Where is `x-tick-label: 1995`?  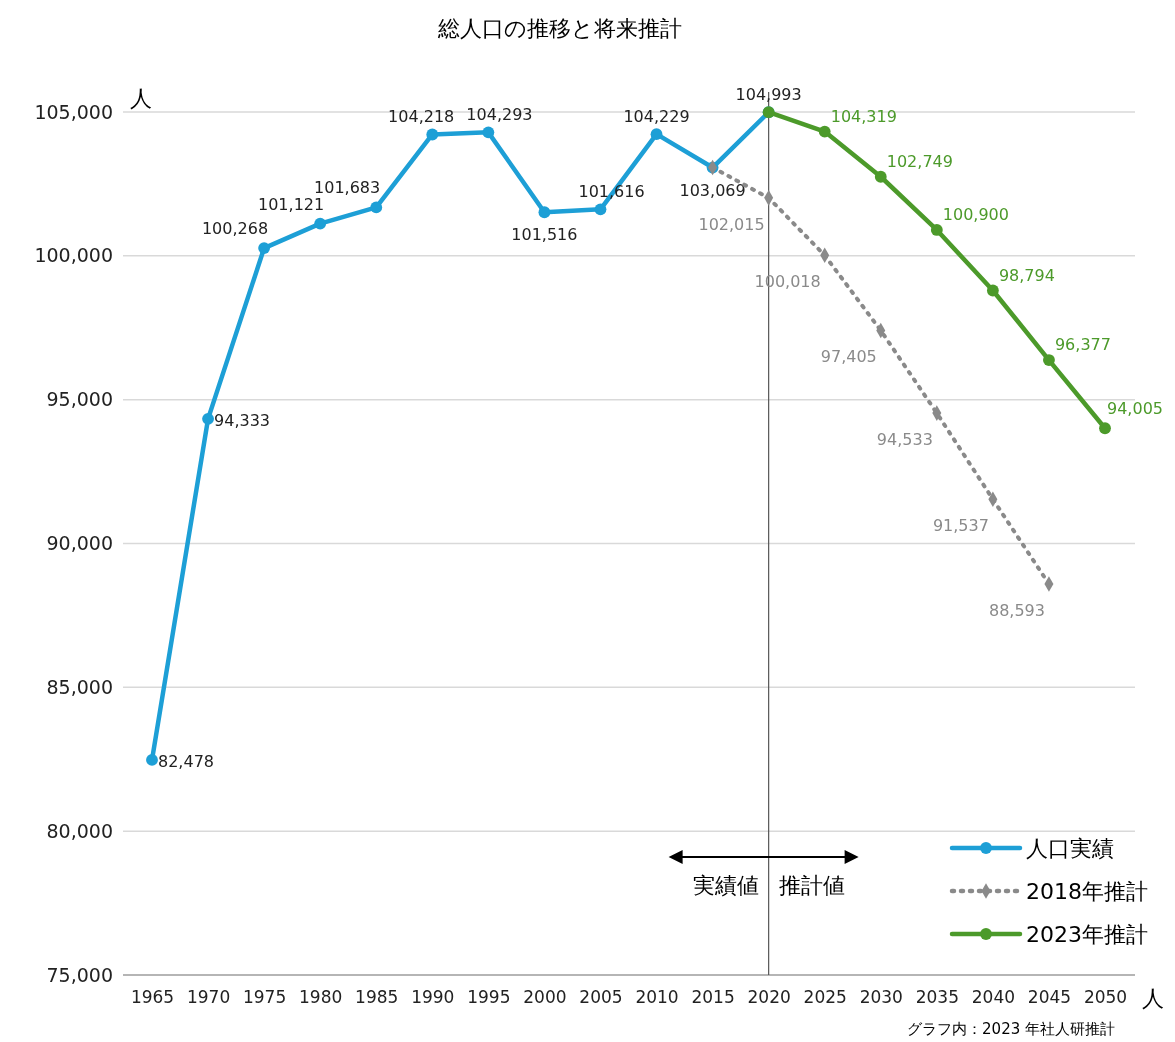 x-tick-label: 1995 is located at coordinates (489, 997).